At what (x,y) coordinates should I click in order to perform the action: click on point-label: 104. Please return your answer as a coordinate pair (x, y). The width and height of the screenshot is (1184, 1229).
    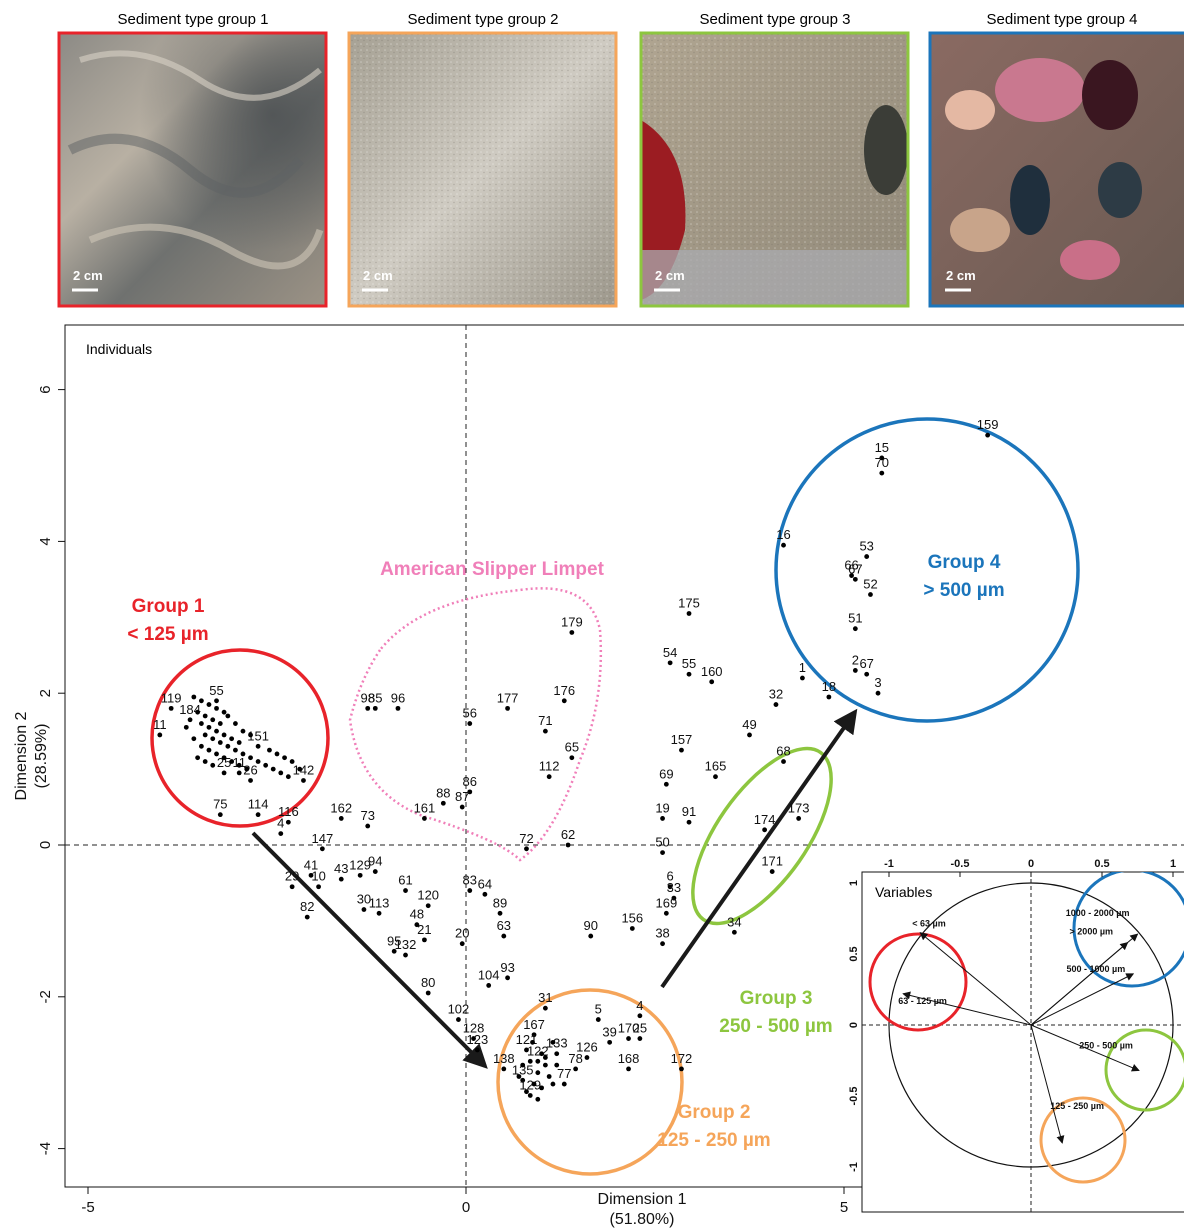
    Looking at the image, I should click on (489, 974).